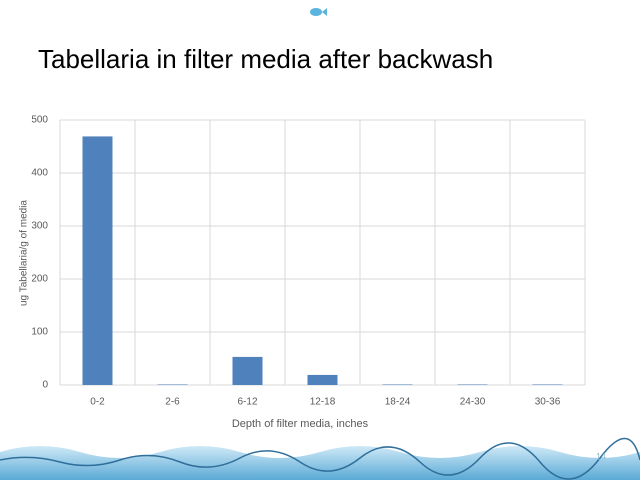 This screenshot has width=640, height=485. I want to click on y-tick-label: 500, so click(39, 120).